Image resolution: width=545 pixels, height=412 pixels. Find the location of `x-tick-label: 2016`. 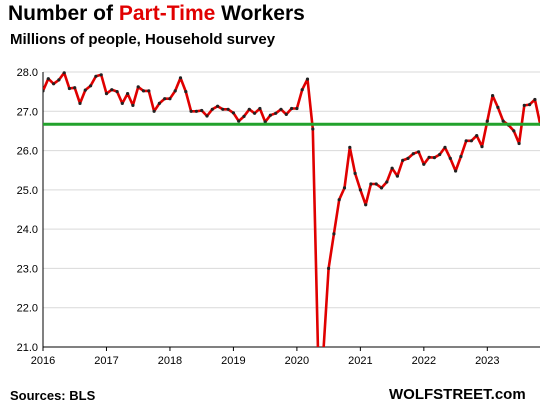

x-tick-label: 2016 is located at coordinates (43, 361).